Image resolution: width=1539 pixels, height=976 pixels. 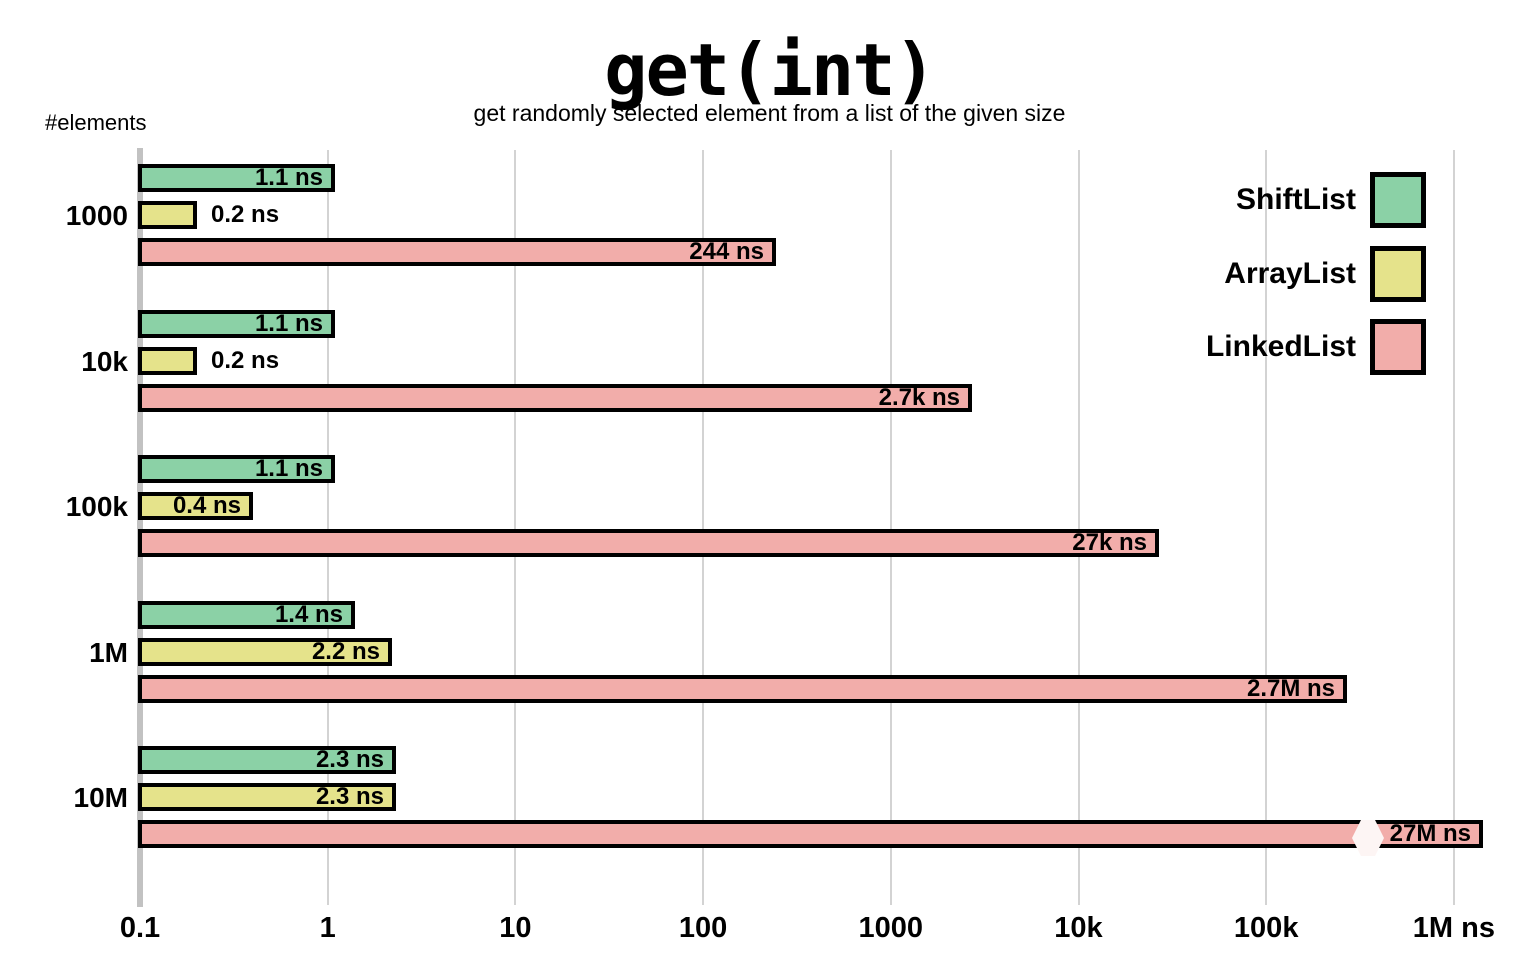 I want to click on x-tick-label: 1000, so click(x=891, y=928).